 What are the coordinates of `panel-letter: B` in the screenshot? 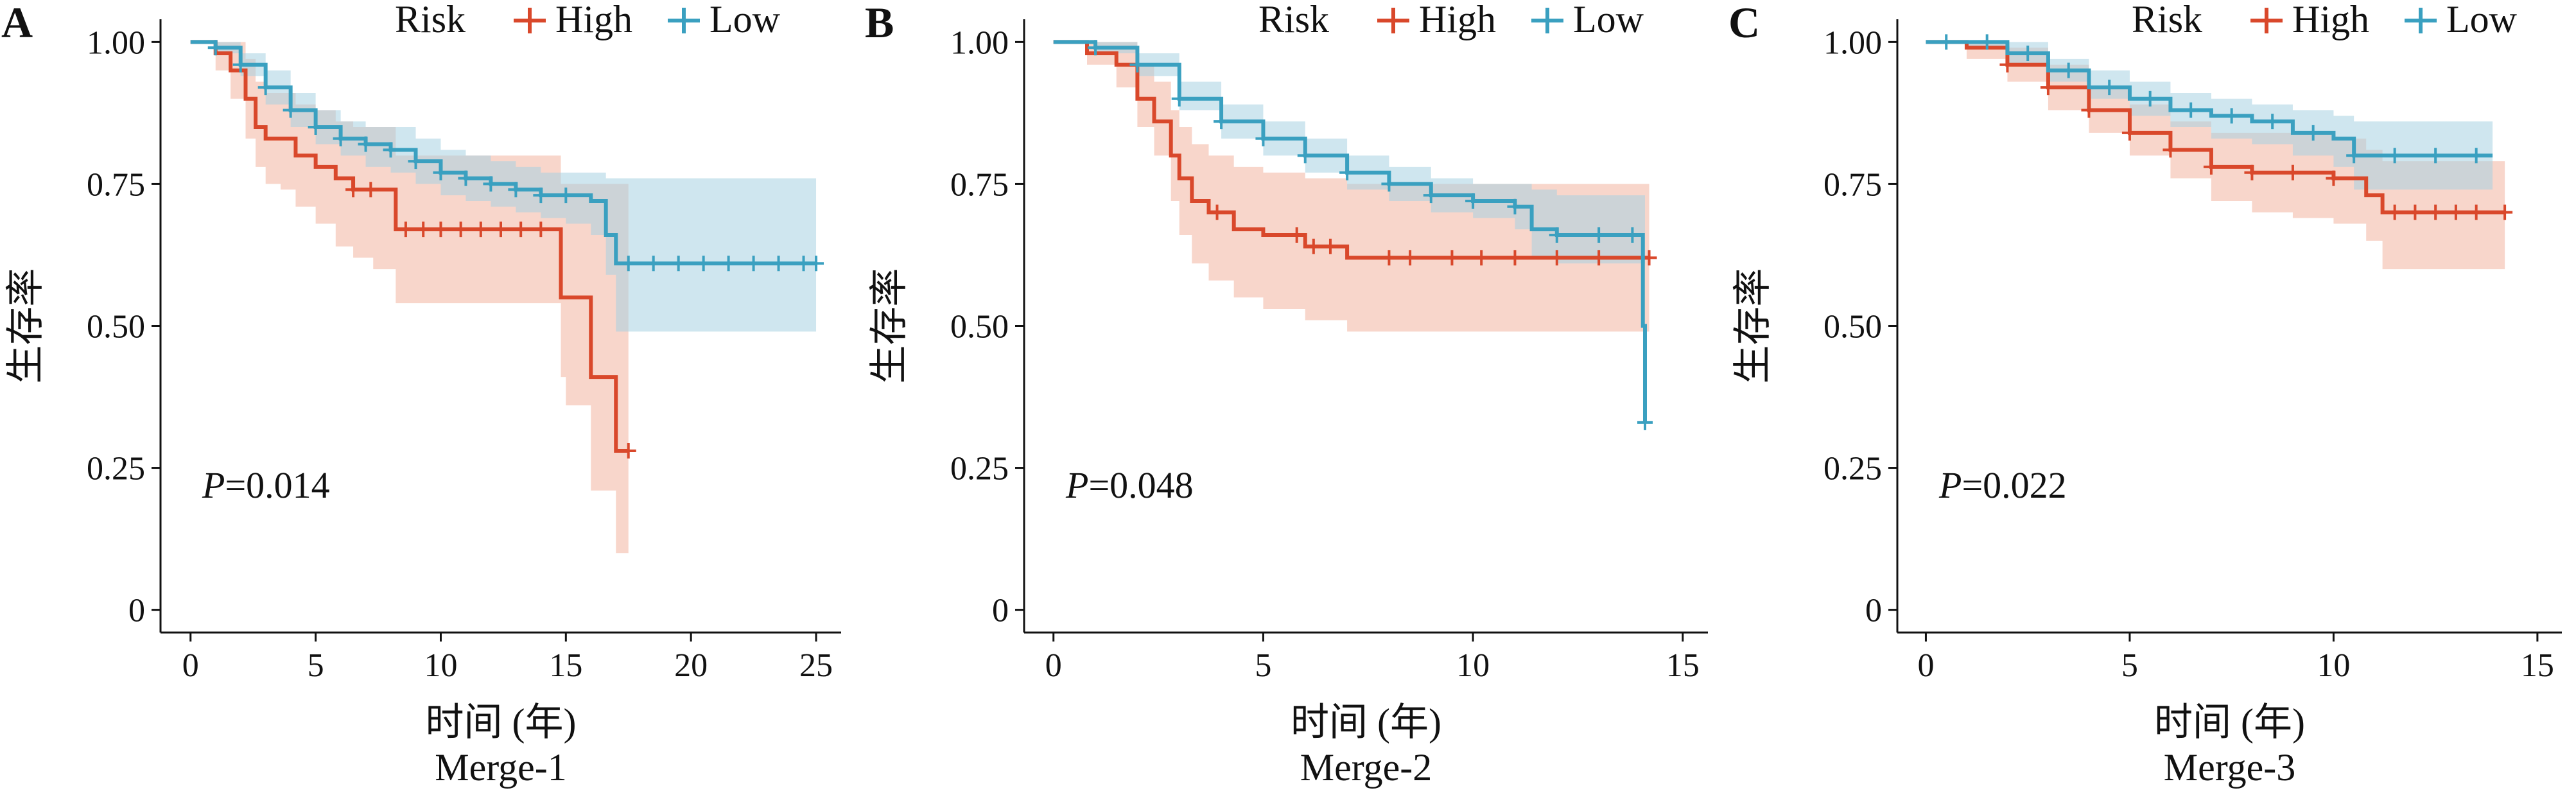 It's located at (879, 24).